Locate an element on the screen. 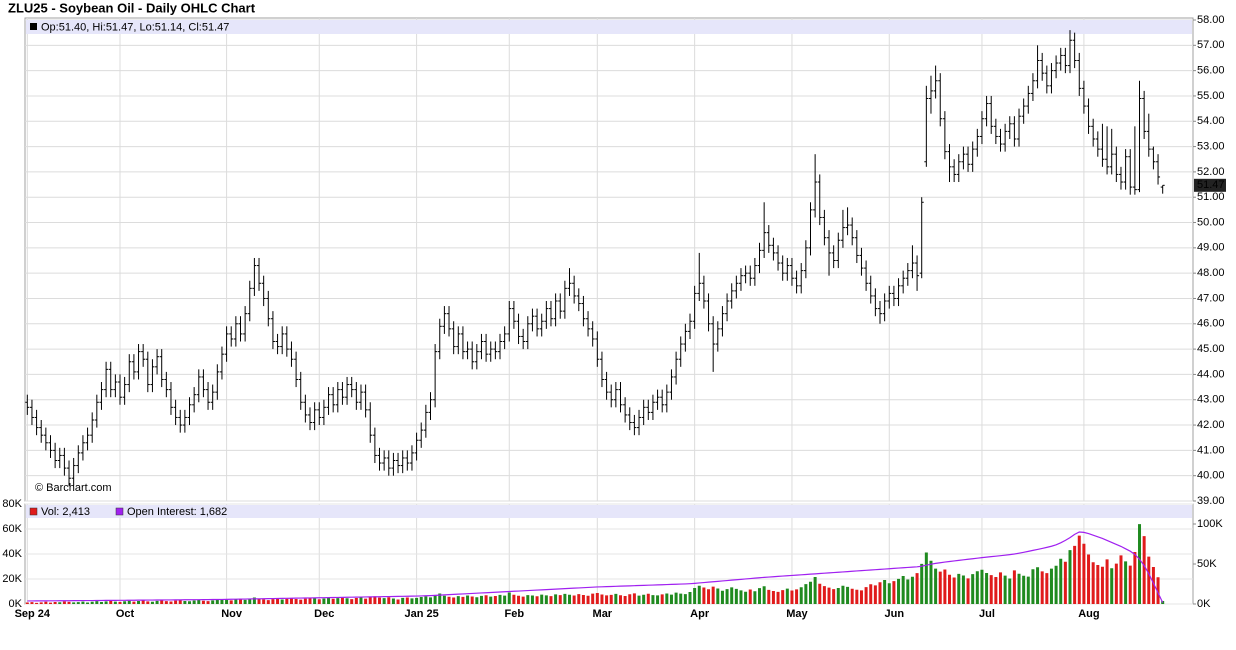  y-tick-label: 47.00 is located at coordinates (1211, 298).